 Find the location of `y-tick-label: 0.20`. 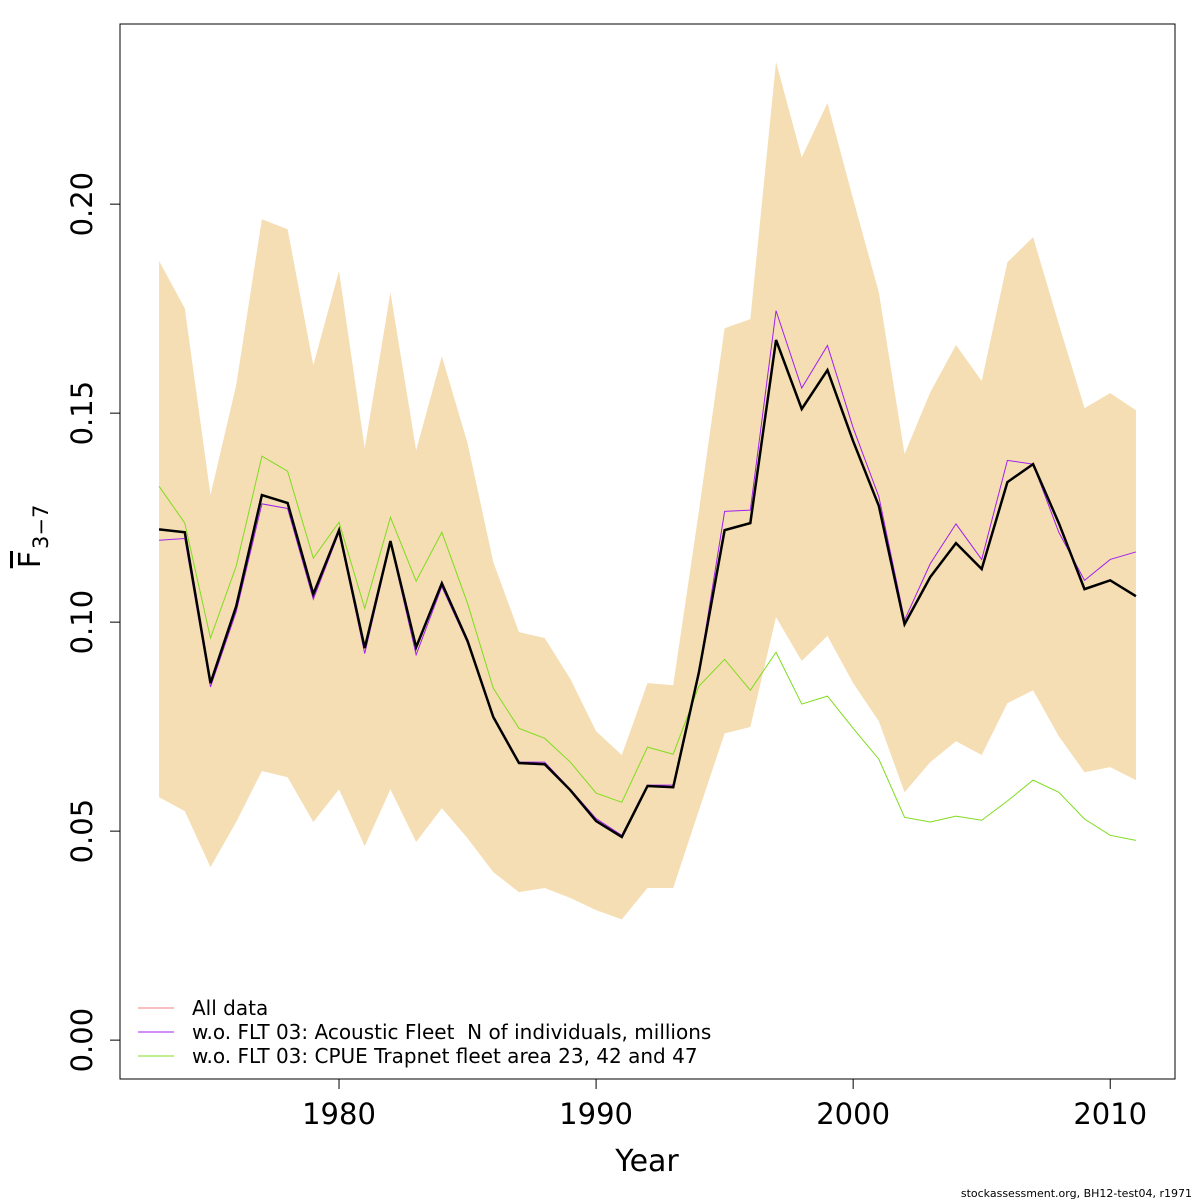

y-tick-label: 0.20 is located at coordinates (82, 204).